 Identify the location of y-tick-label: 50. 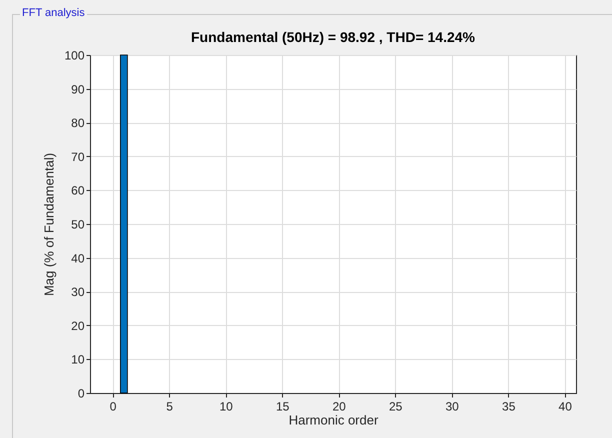
(78, 225).